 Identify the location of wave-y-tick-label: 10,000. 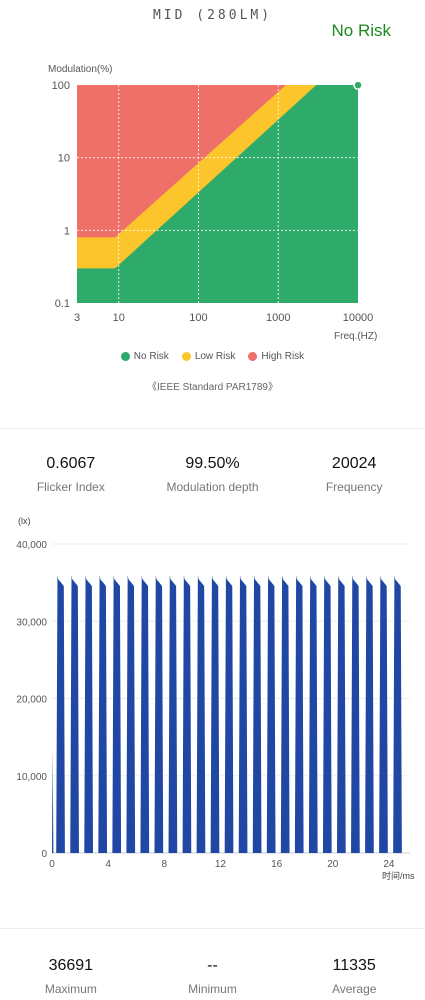
(31, 777).